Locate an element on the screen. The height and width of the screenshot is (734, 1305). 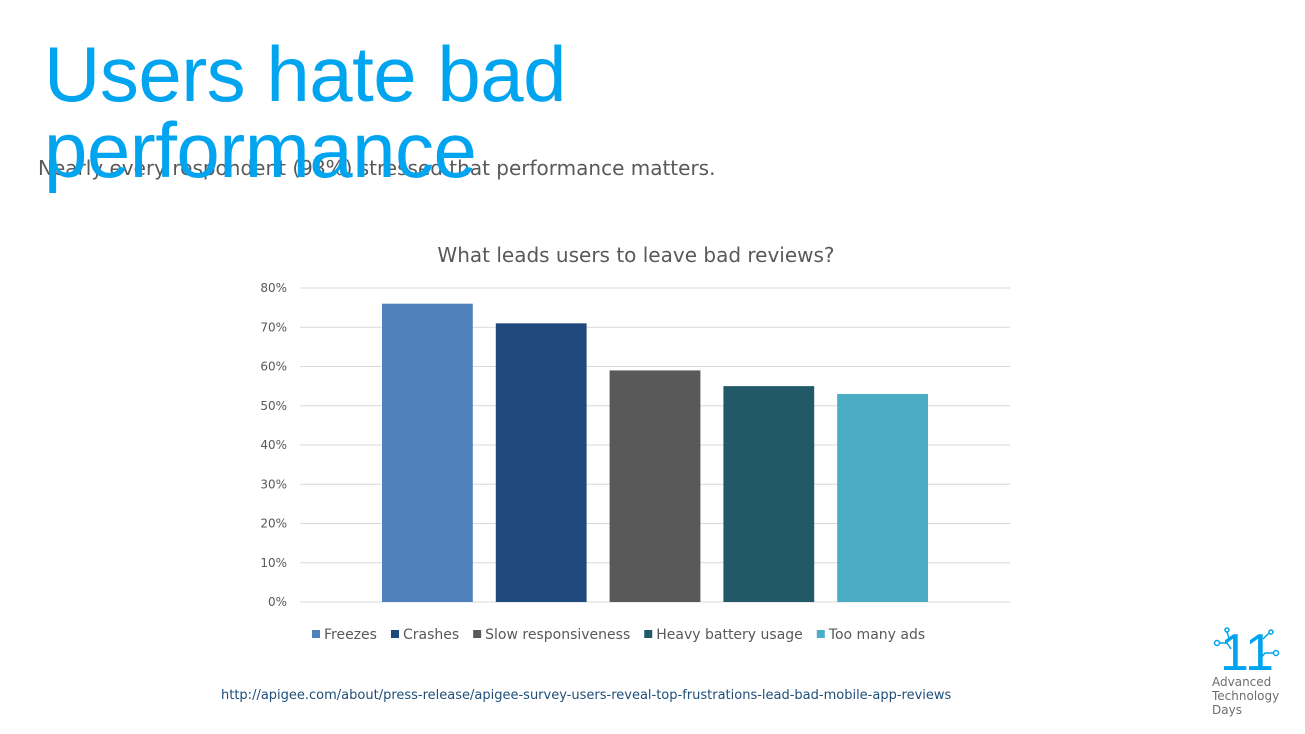
legend-label: Too many ads is located at coordinates (876, 635).